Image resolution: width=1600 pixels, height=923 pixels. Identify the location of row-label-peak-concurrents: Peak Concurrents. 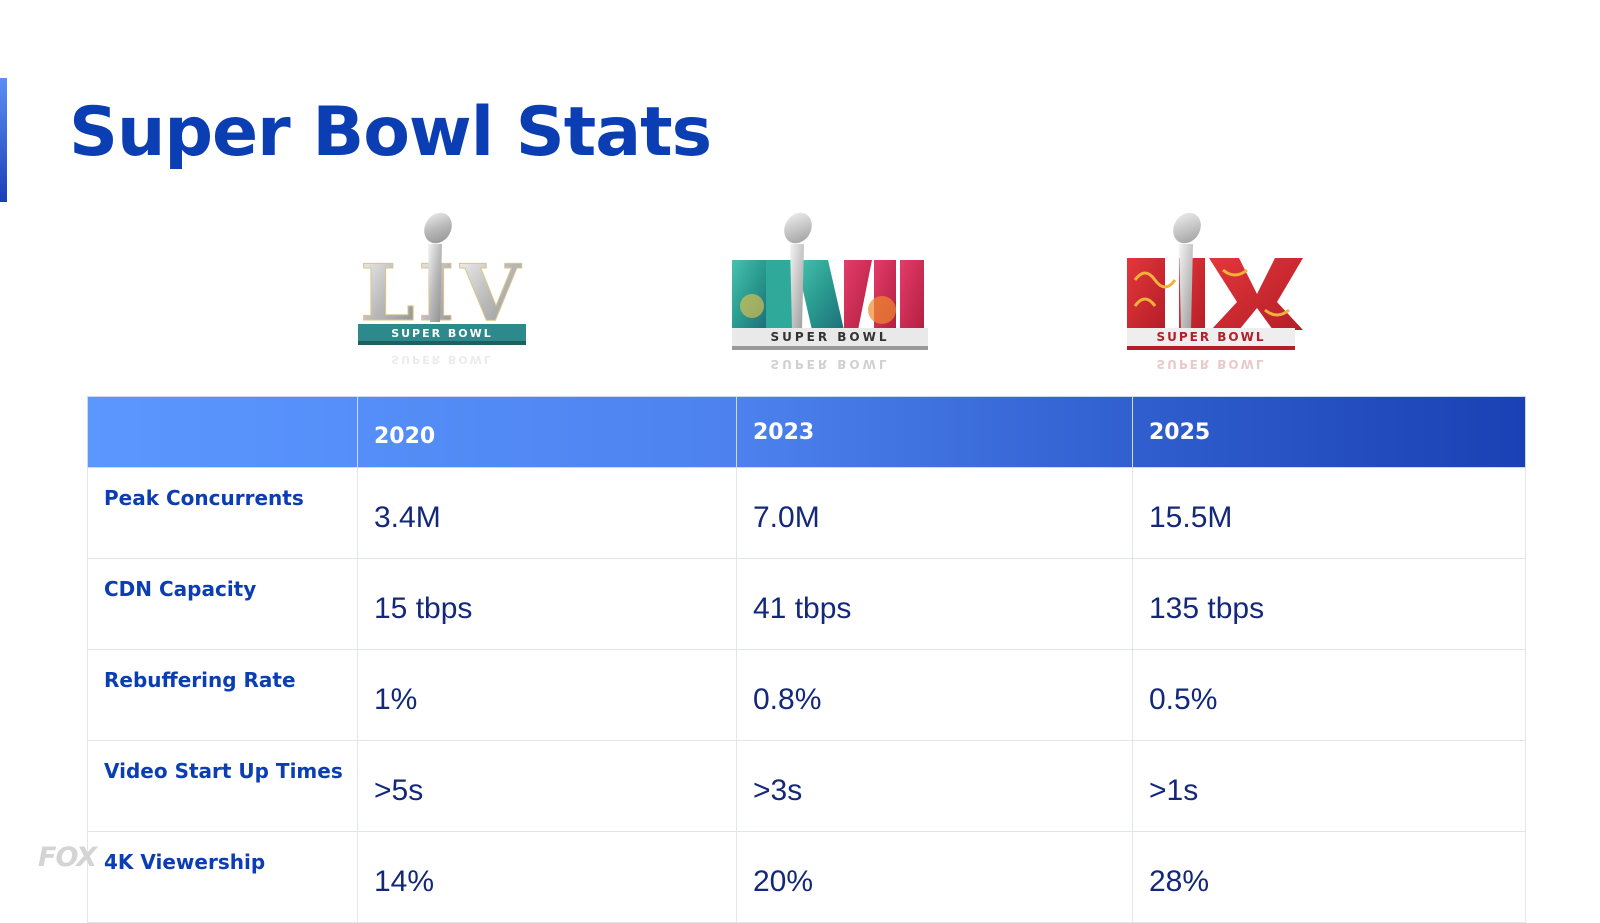
(222, 513).